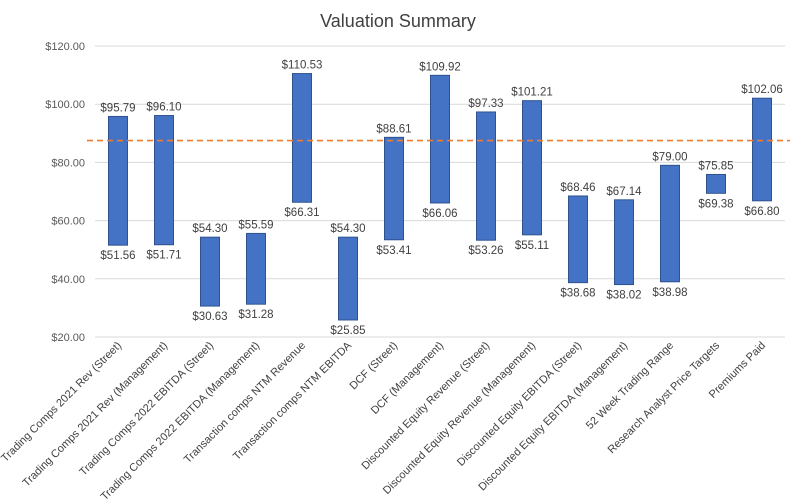 The height and width of the screenshot is (504, 798). I want to click on high-value-label: $96.10, so click(163, 108).